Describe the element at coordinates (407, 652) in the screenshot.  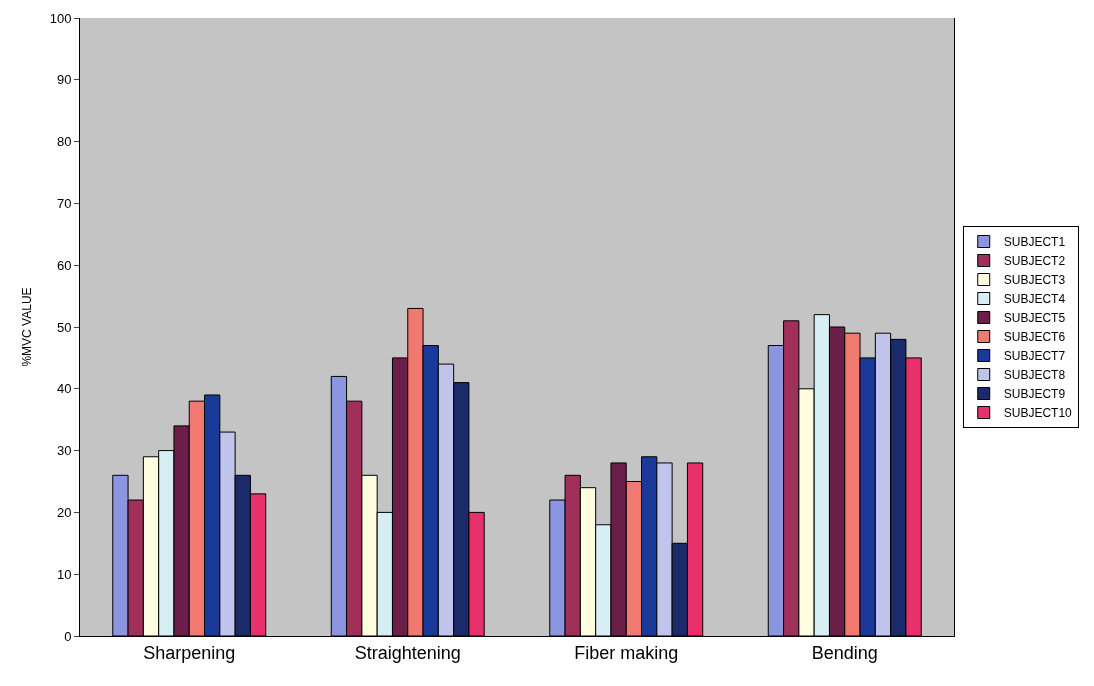
I see `x-tick-label: Straightening` at that location.